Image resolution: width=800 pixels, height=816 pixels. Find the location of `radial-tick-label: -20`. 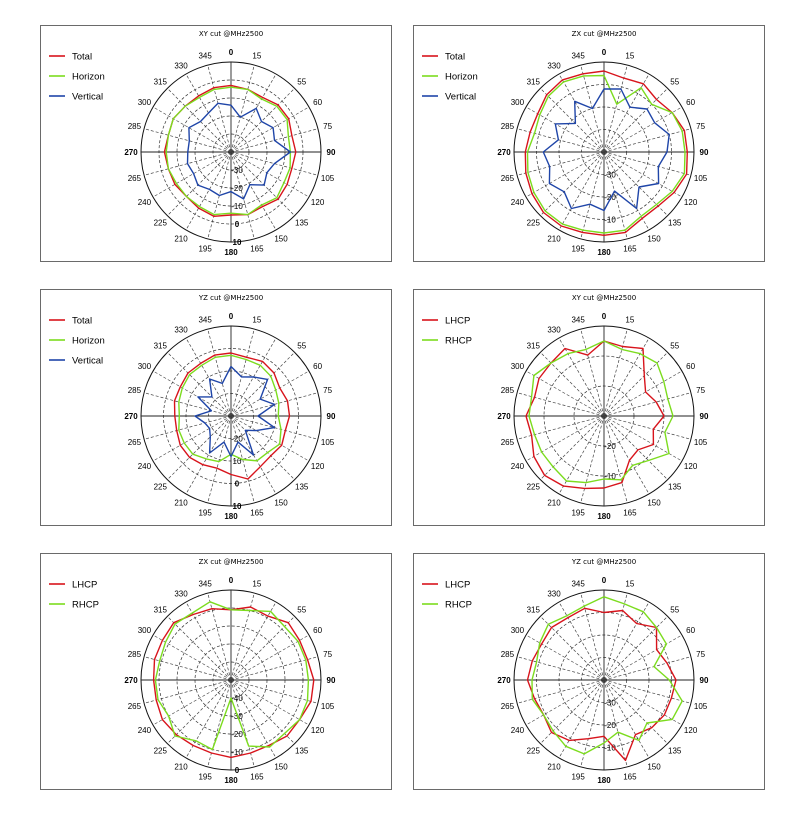

radial-tick-label: -20 is located at coordinates (237, 188).